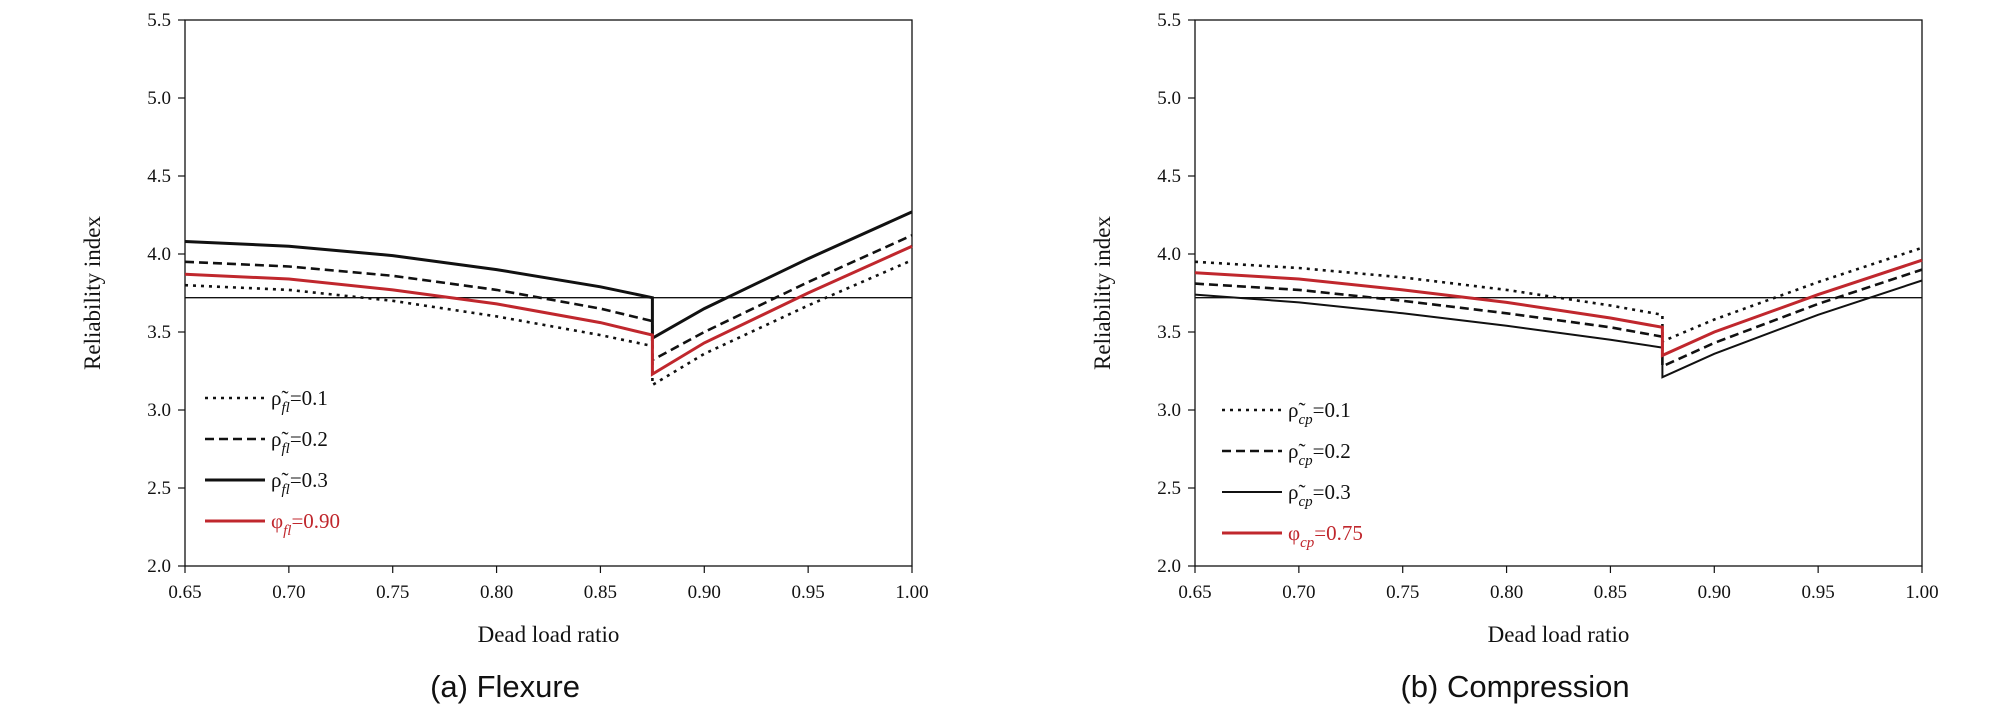 The width and height of the screenshot is (2008, 704). I want to click on legend-label: ρ̃cp=0.3, so click(1319, 495).